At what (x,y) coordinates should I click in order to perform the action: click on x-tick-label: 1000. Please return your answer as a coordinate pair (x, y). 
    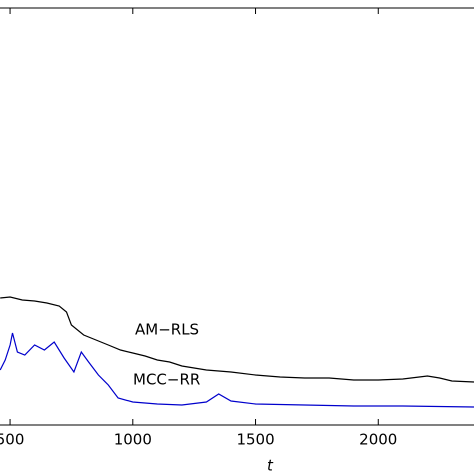
    Looking at the image, I should click on (133, 440).